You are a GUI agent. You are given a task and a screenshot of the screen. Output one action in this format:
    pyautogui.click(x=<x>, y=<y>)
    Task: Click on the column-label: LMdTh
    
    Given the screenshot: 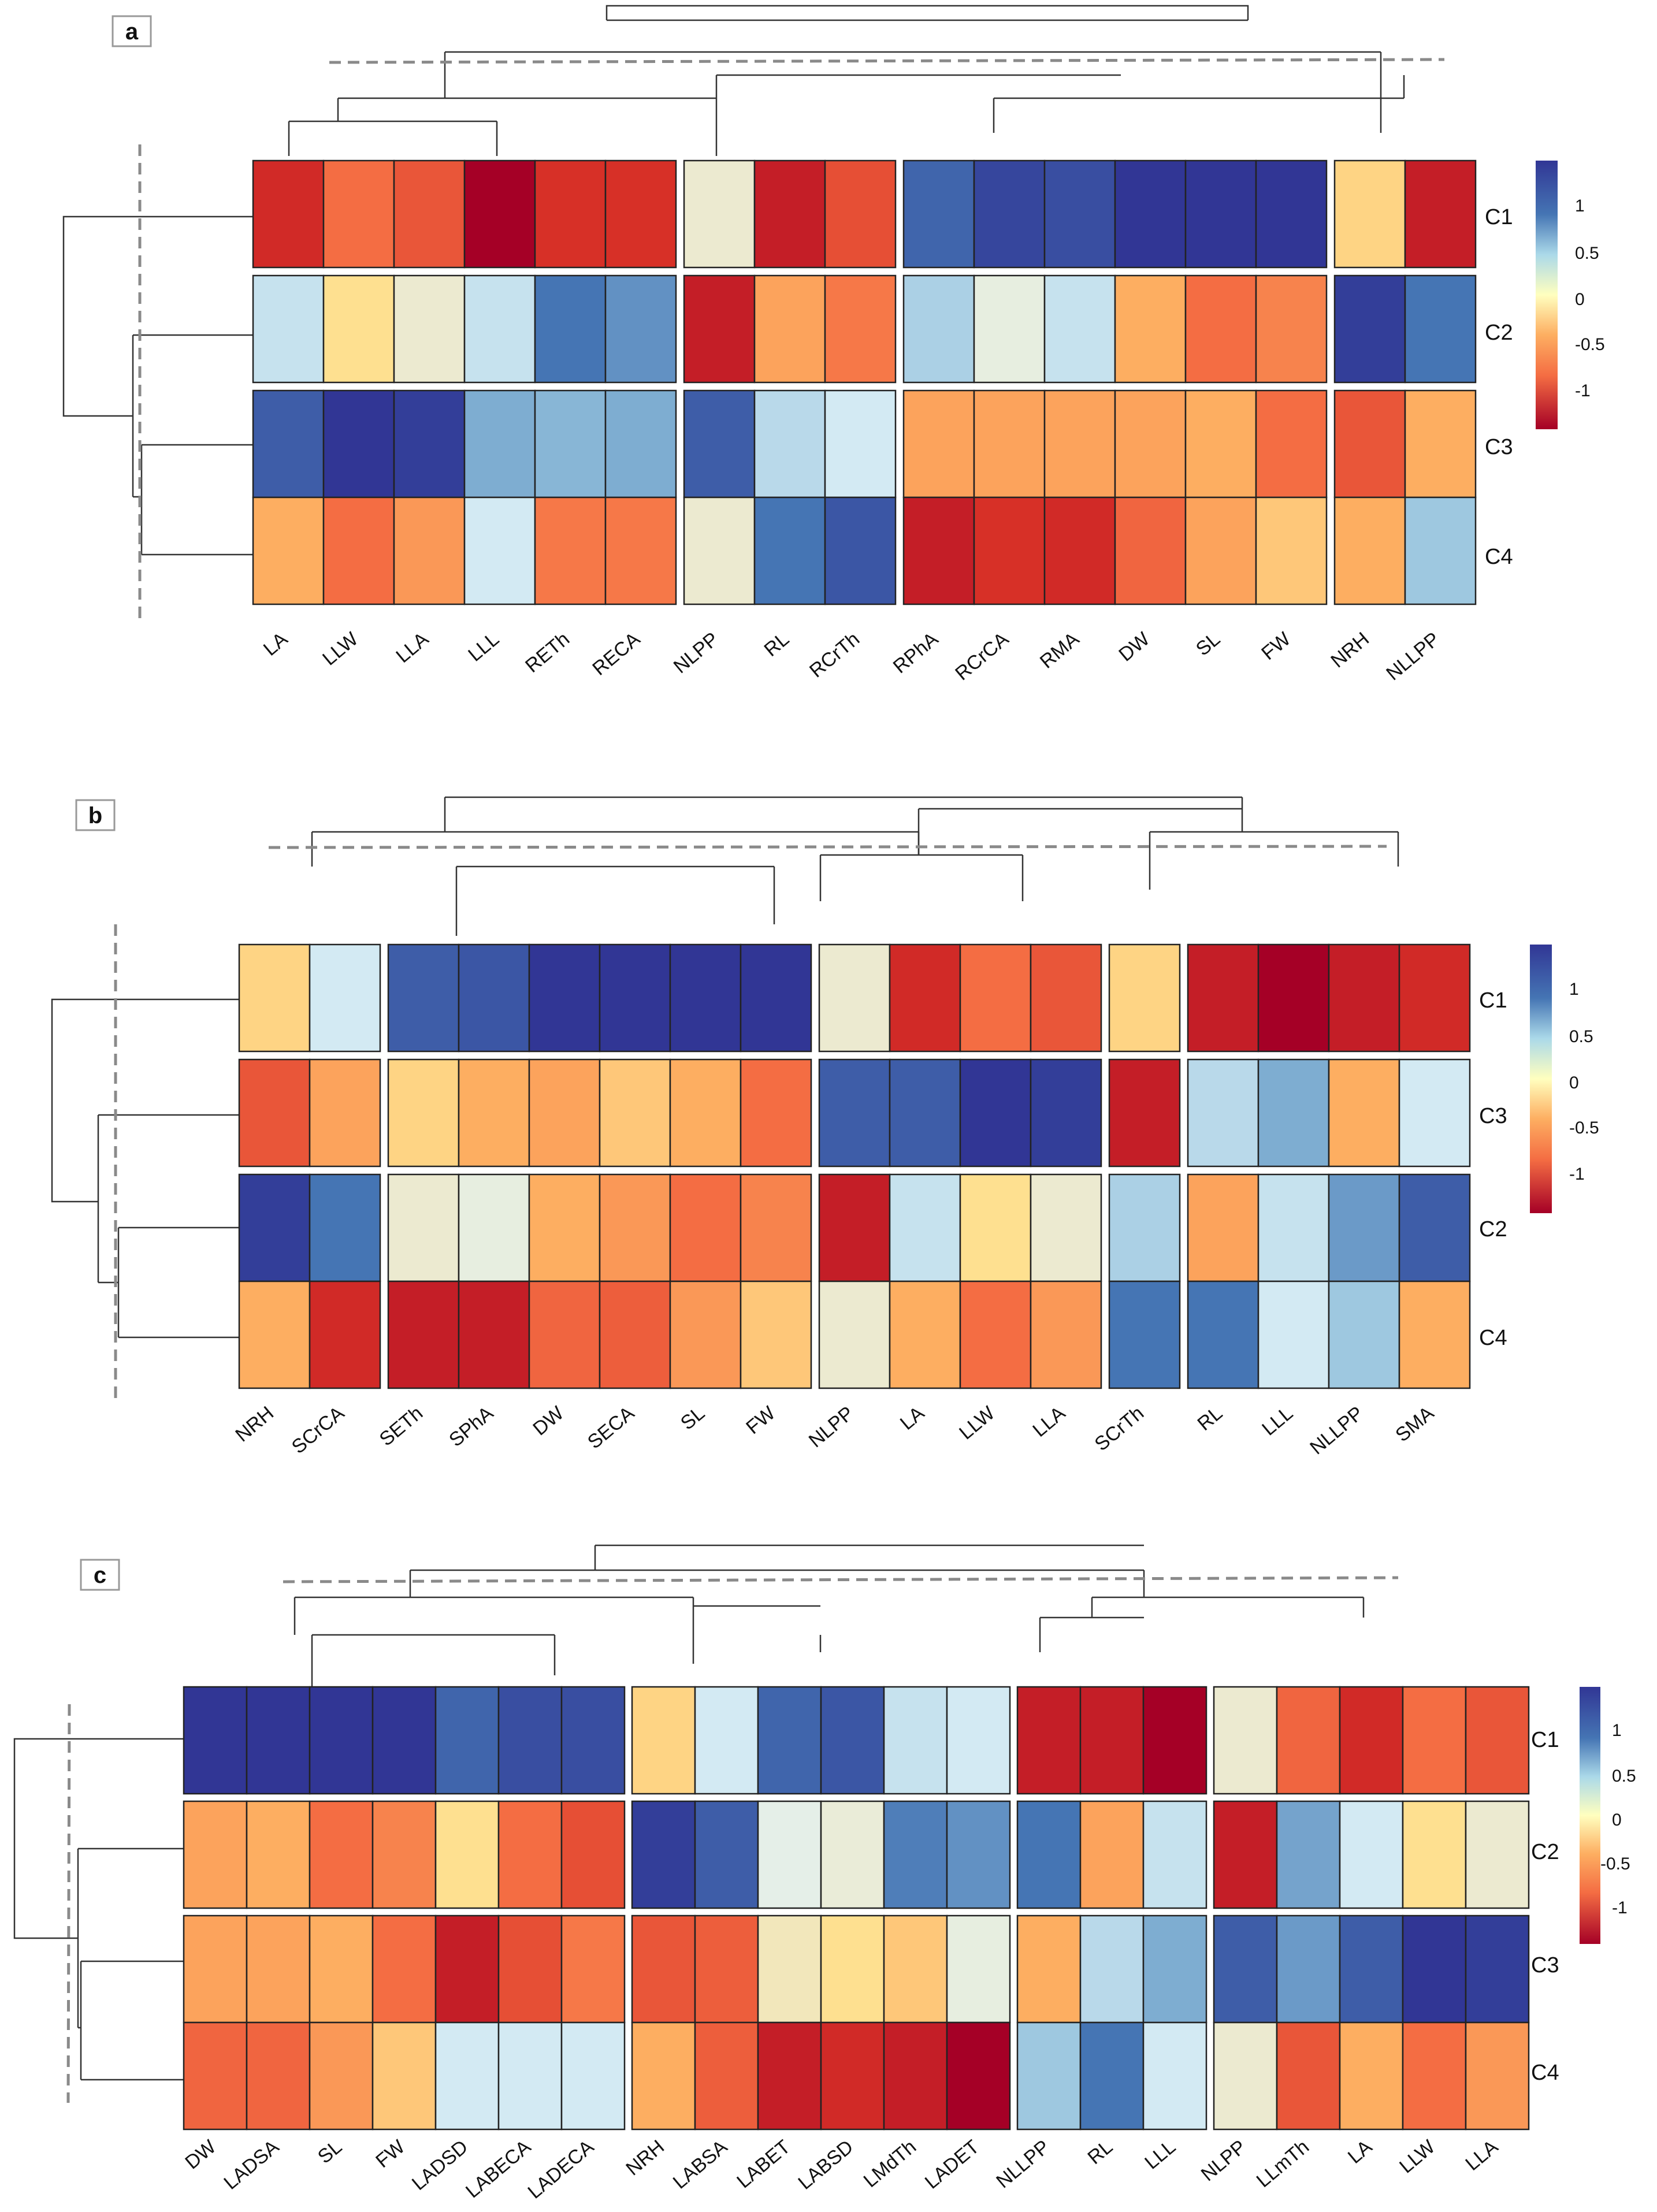 What is the action you would take?
    pyautogui.click(x=890, y=2164)
    